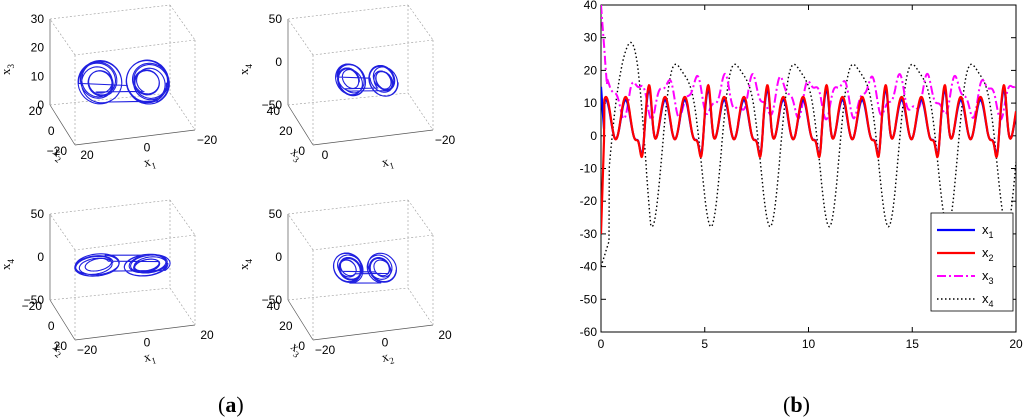 The height and width of the screenshot is (418, 1024). I want to click on y-tick-label: -50, so click(589, 299).